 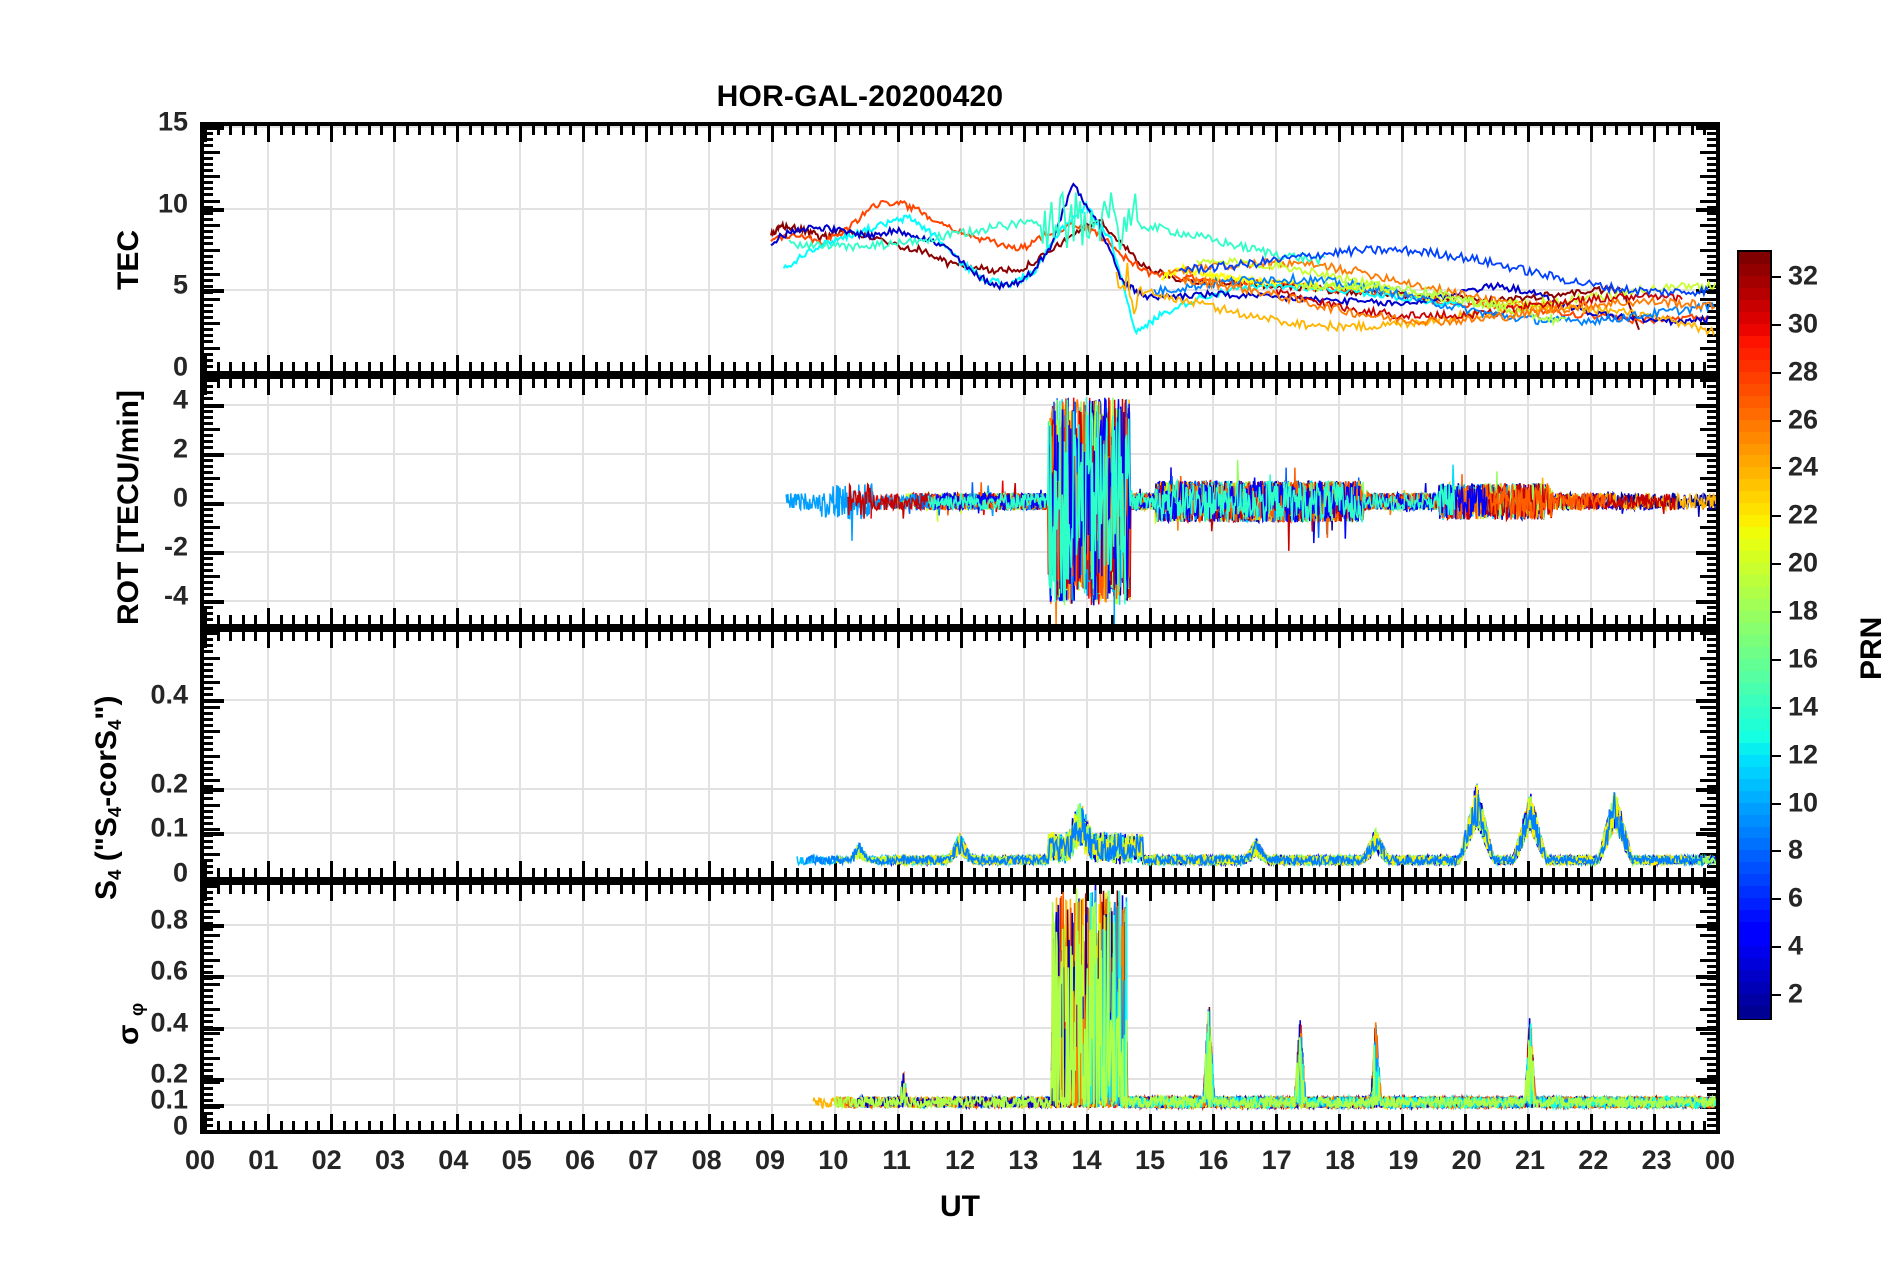 I want to click on colorbar-prn: 32 30 28 26 24 22 20 18 16 14 12 10 8 6 4 2, so click(x=1777, y=635).